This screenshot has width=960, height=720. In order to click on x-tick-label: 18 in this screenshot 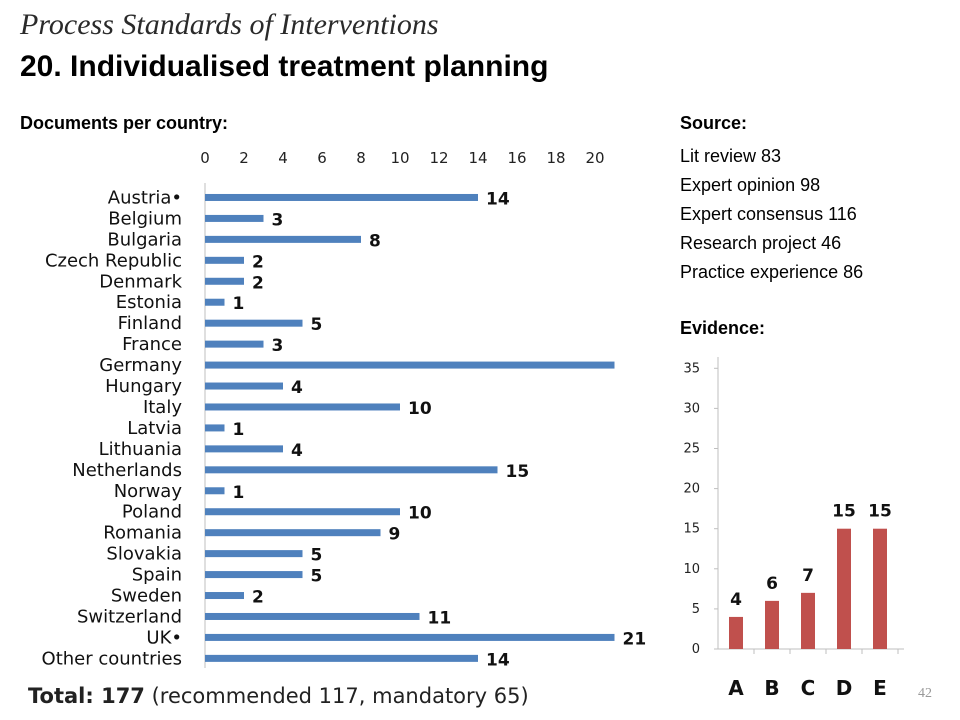, I will do `click(555, 158)`.